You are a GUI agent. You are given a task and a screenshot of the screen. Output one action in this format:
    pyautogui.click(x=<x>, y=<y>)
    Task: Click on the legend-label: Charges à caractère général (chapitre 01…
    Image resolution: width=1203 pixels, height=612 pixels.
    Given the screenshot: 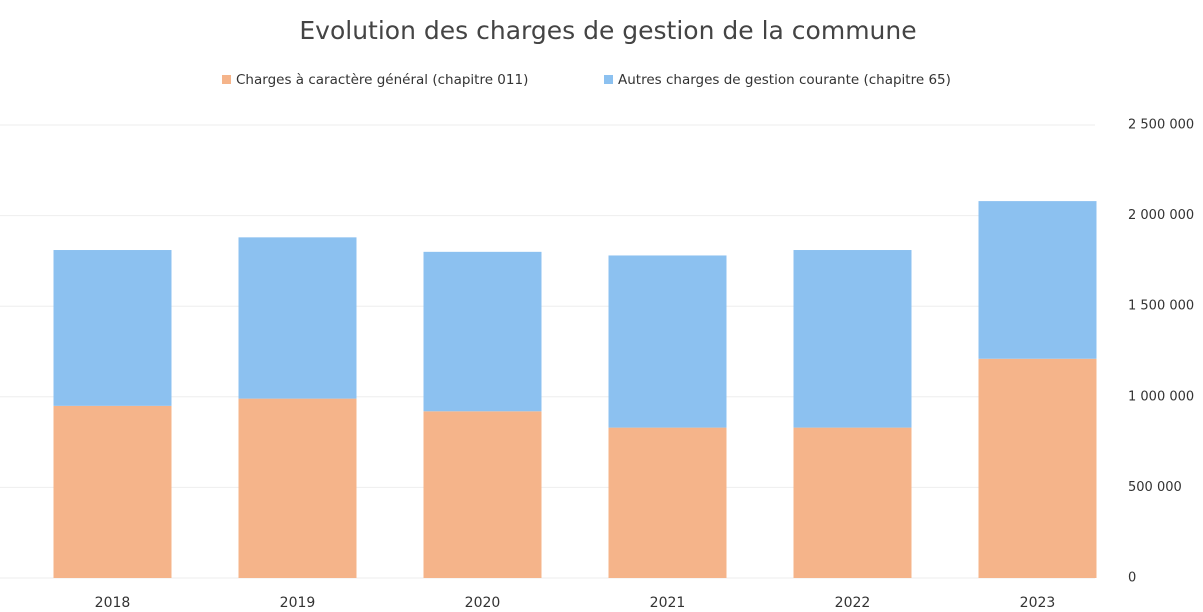 What is the action you would take?
    pyautogui.click(x=382, y=80)
    